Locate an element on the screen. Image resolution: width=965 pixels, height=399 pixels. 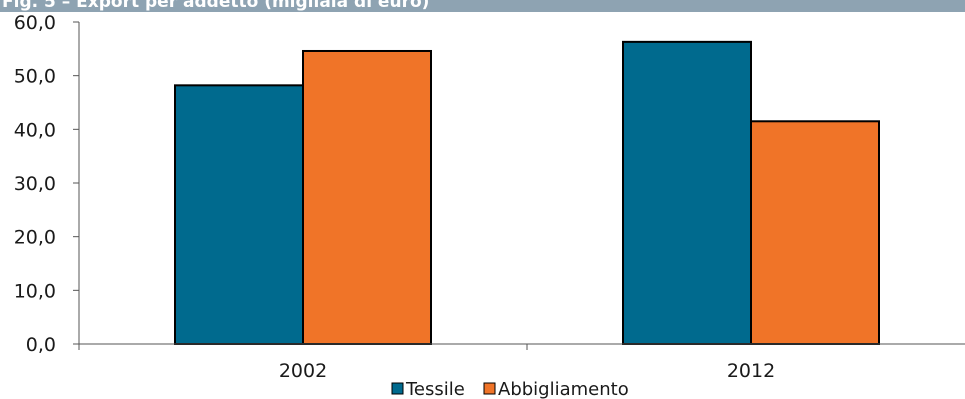
y-tick-label: 50,0 is located at coordinates (35, 77).